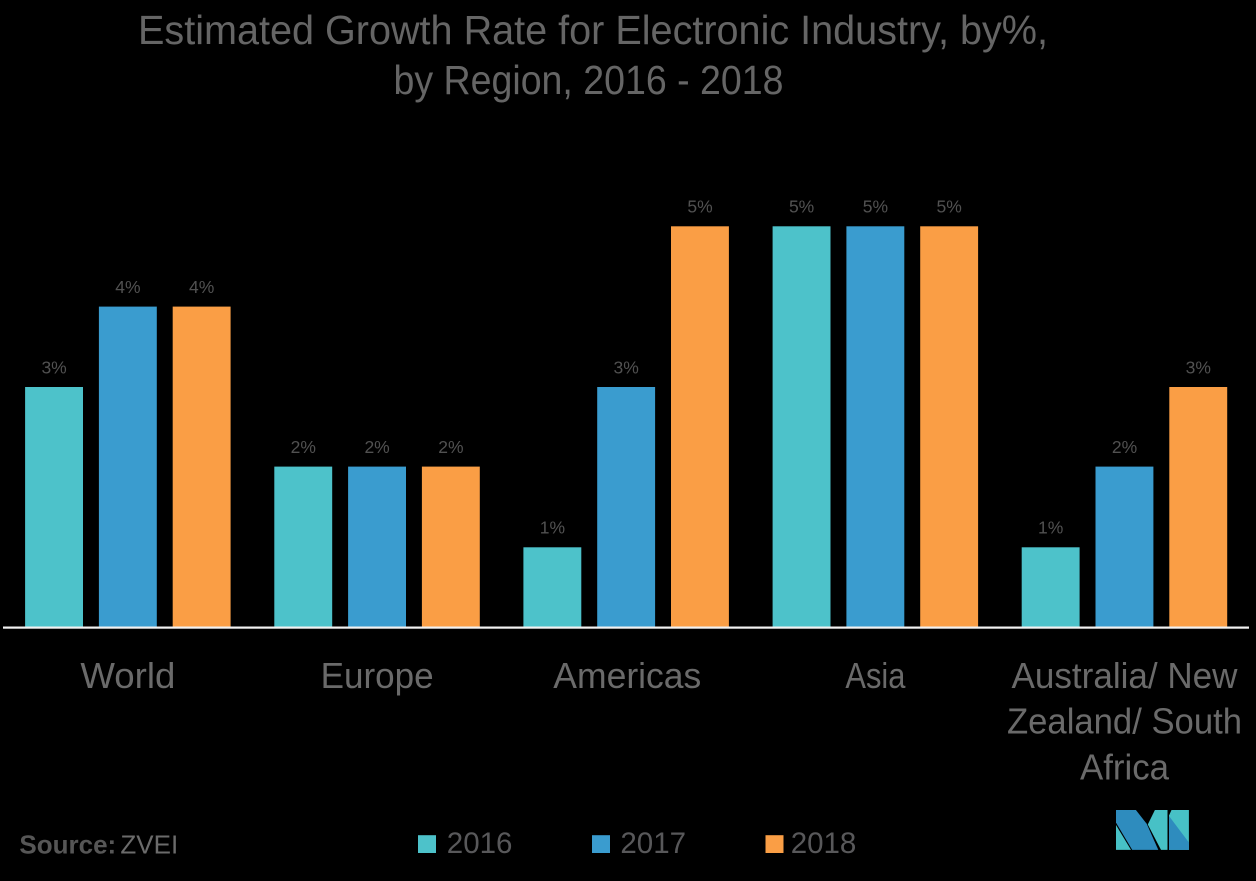 Image resolution: width=1256 pixels, height=881 pixels. I want to click on svg-text: Australia/ New, so click(1125, 675).